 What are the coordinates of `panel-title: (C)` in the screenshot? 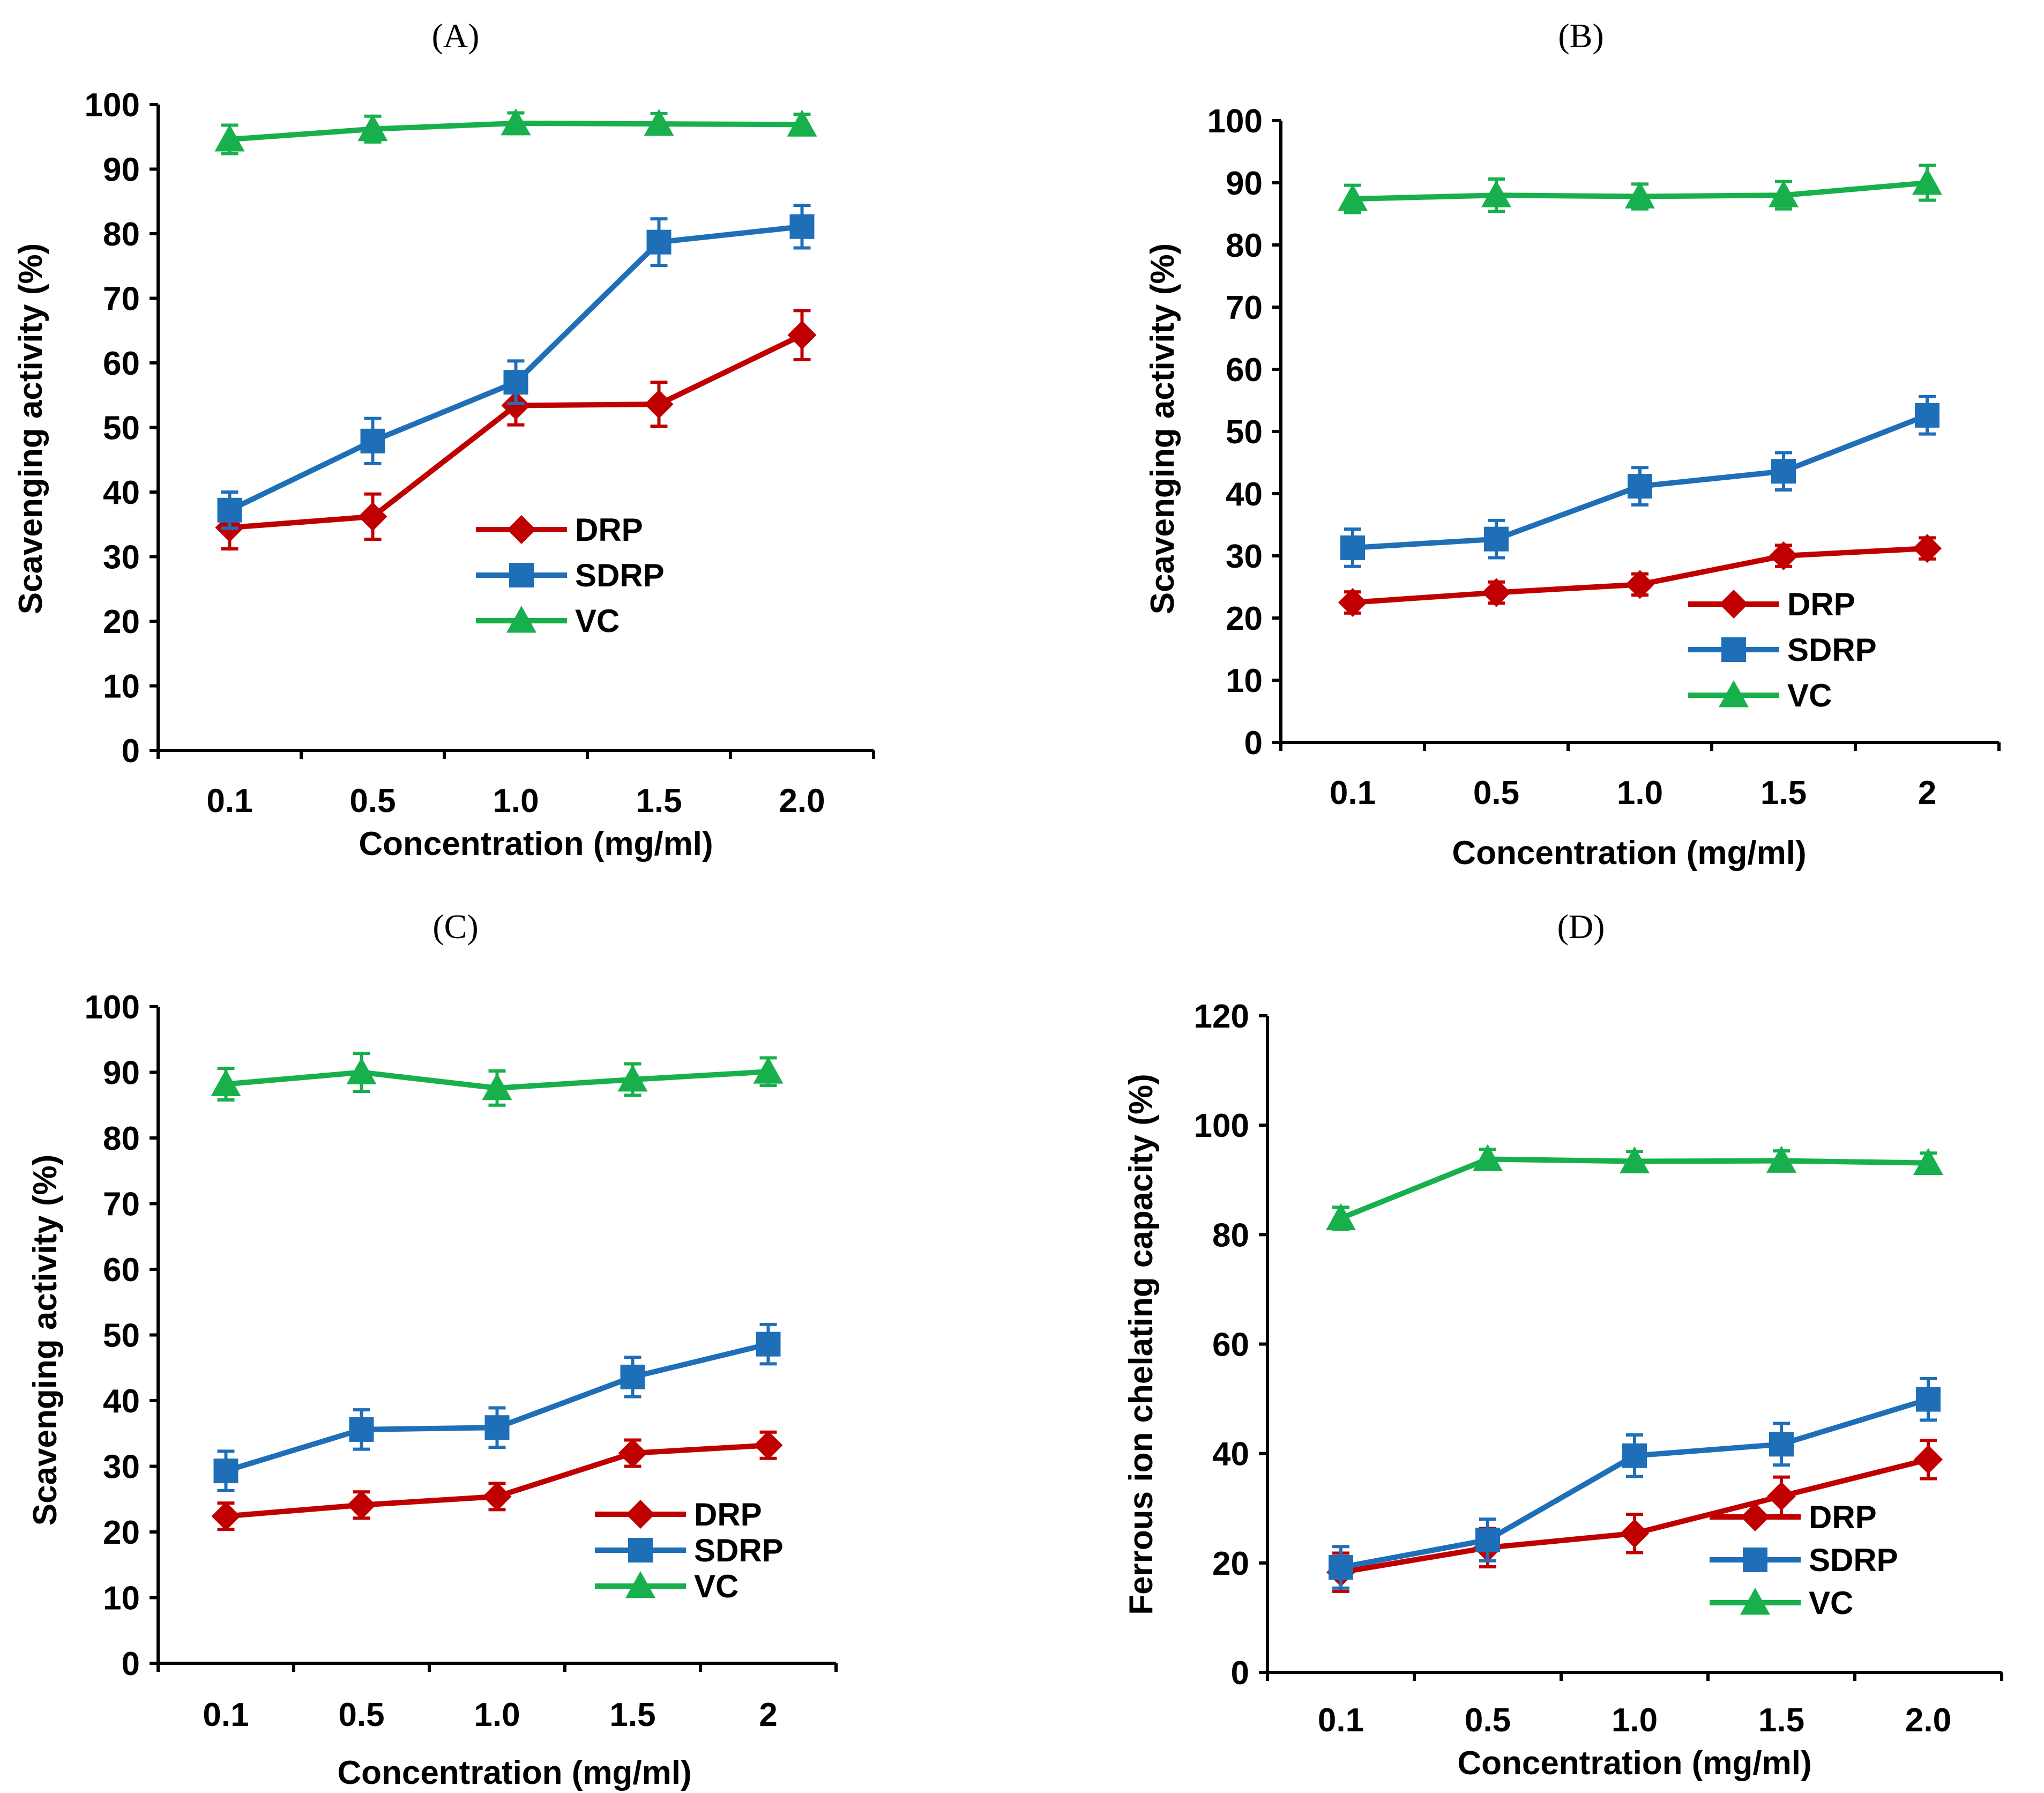 It's located at (455, 927).